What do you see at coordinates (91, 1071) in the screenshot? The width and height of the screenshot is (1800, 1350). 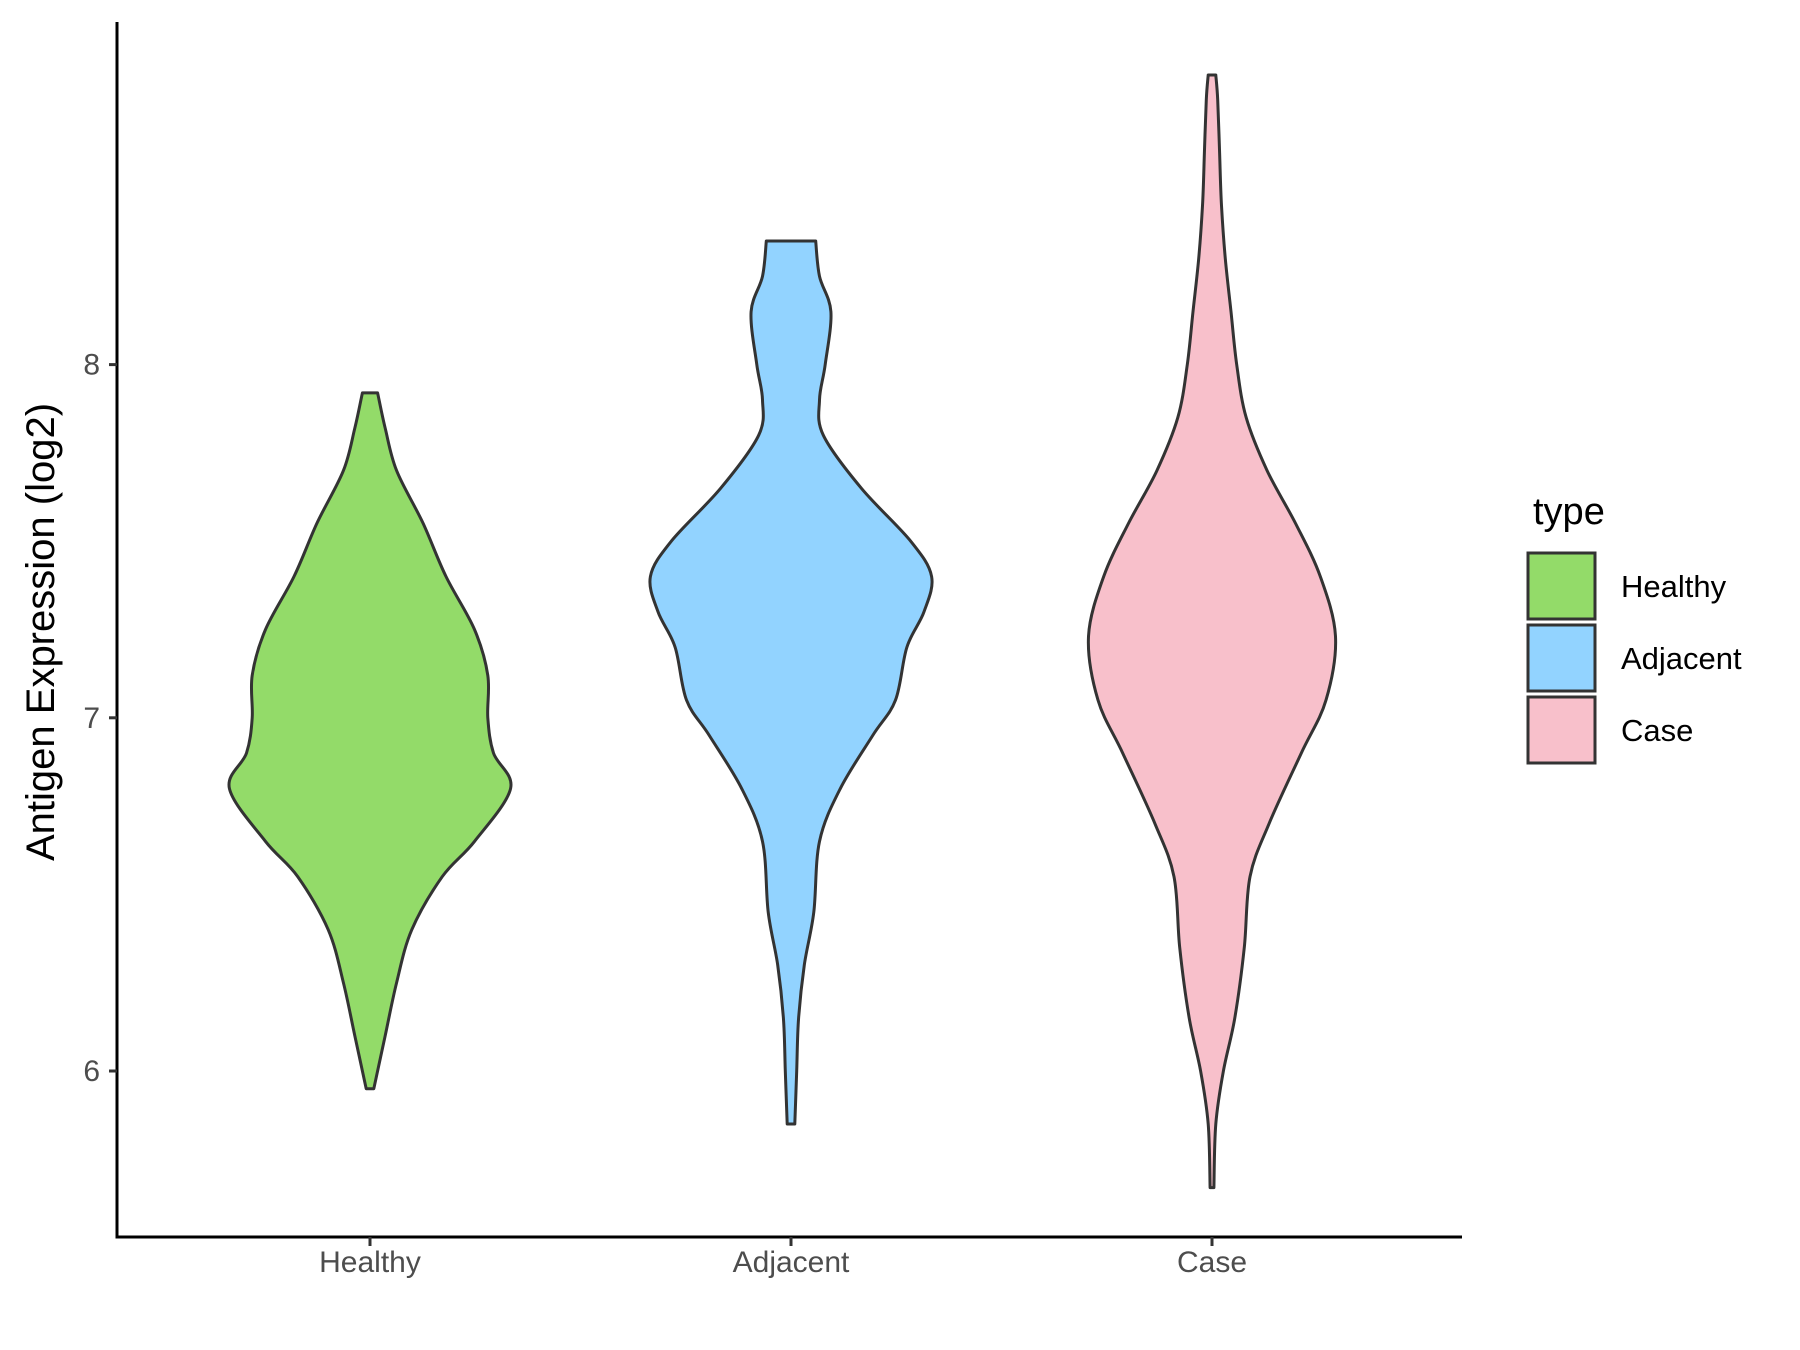 I see `y-tick-label: 6` at bounding box center [91, 1071].